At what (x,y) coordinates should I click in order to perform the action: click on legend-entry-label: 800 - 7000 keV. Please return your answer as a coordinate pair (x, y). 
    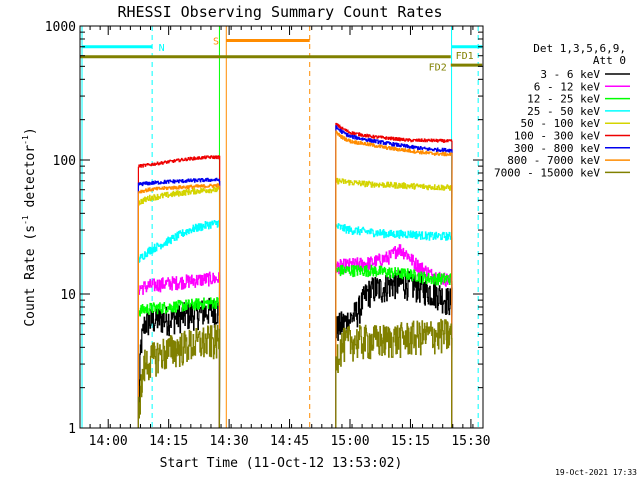
    Looking at the image, I should click on (553, 160).